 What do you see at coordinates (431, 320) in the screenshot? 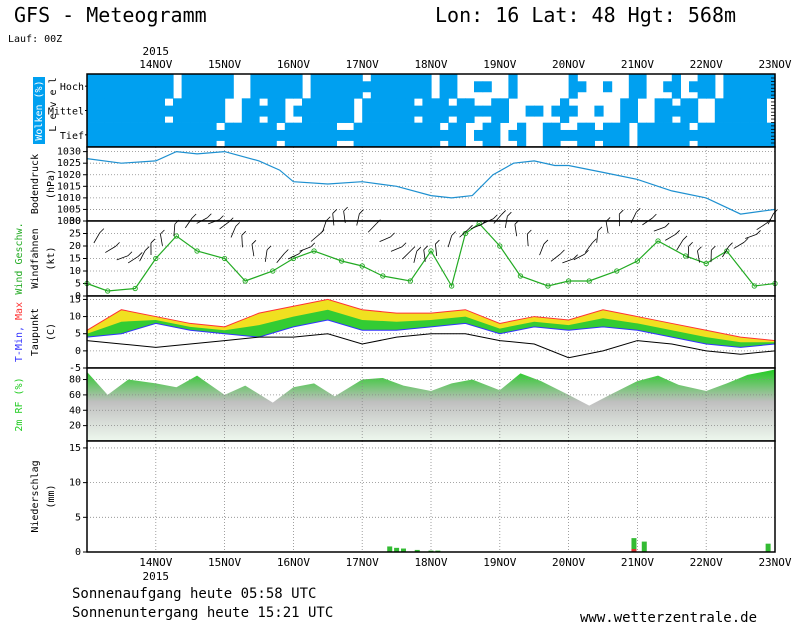
I see `tmax-line` at bounding box center [431, 320].